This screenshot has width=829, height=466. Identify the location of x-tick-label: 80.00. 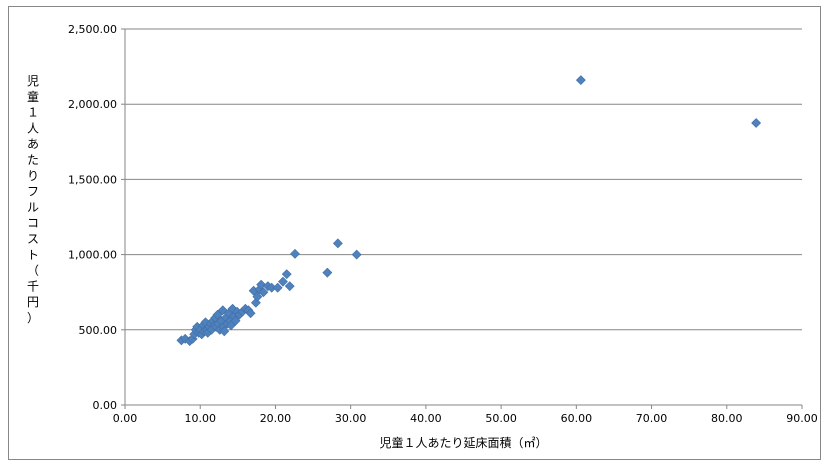
(727, 418).